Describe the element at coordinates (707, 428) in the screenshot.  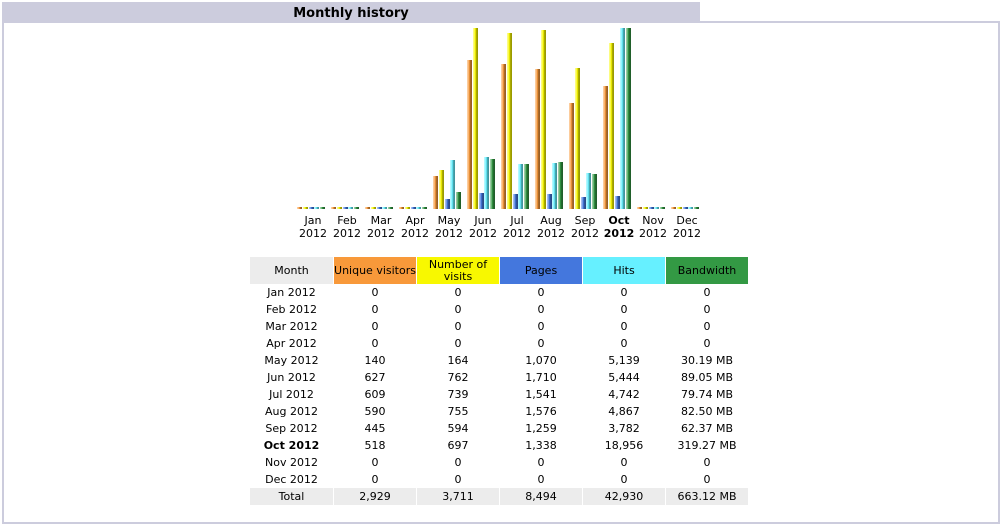
I see `cell-bandwidth: 62.37 MB` at that location.